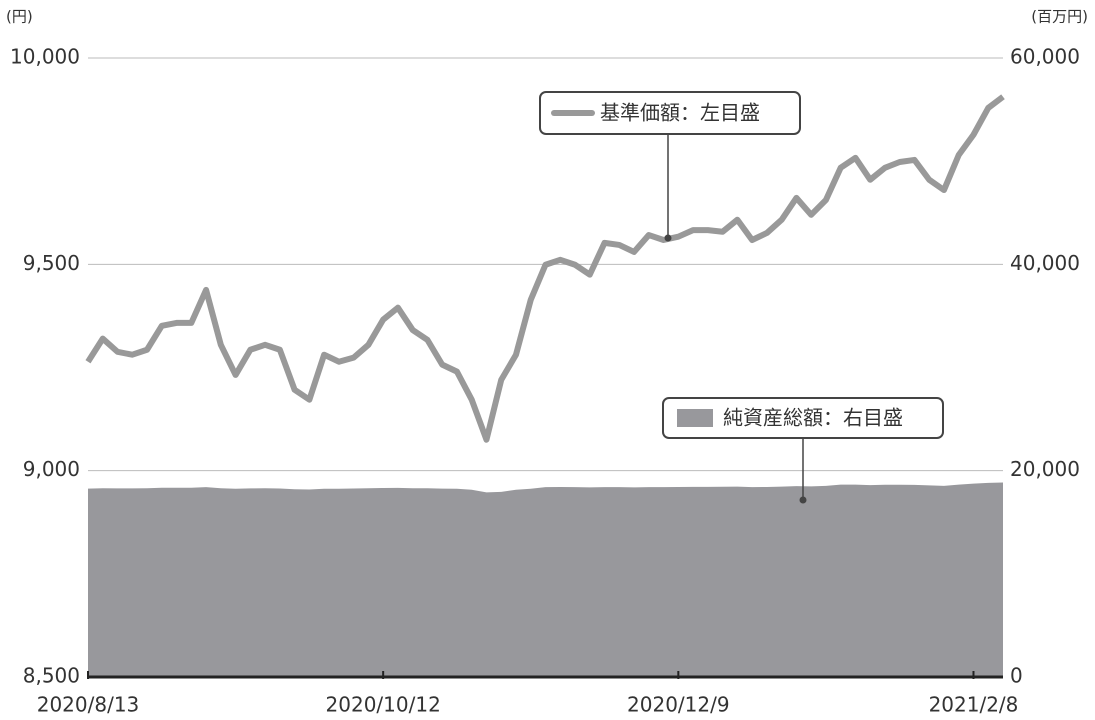 The width and height of the screenshot is (1095, 720). Describe the element at coordinates (45, 57) in the screenshot. I see `y-tick-label: 10,000` at that location.